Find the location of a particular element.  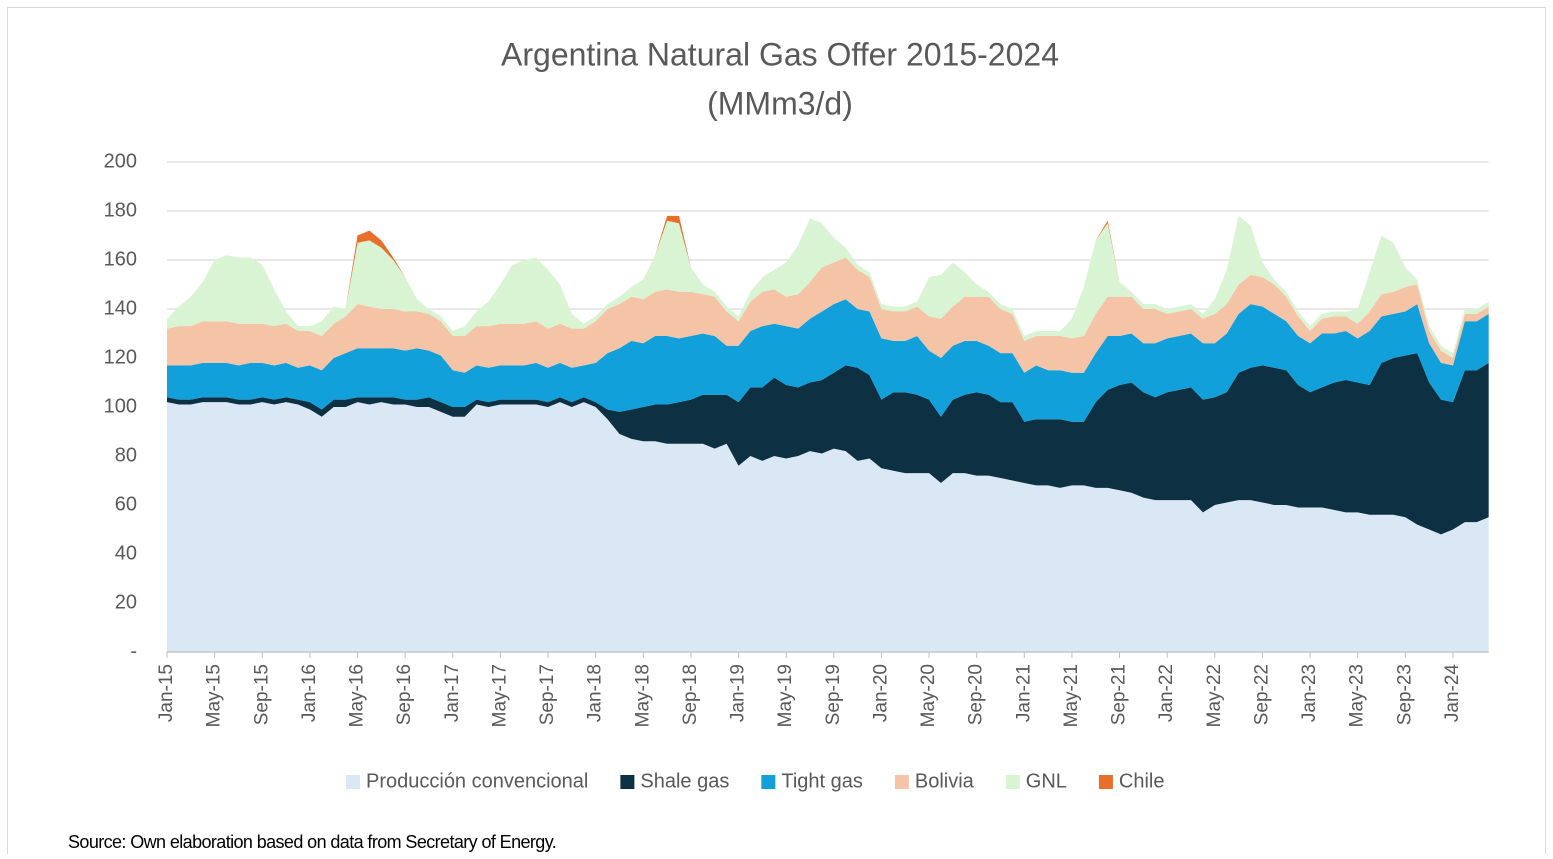

x-tick-label: May-23 is located at coordinates (1357, 695).